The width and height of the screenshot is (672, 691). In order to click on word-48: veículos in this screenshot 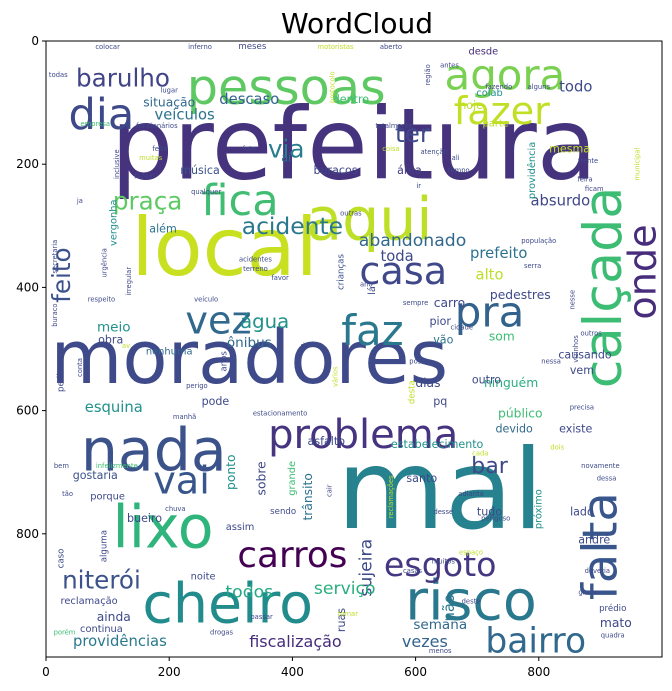, I will do `click(184, 114)`.